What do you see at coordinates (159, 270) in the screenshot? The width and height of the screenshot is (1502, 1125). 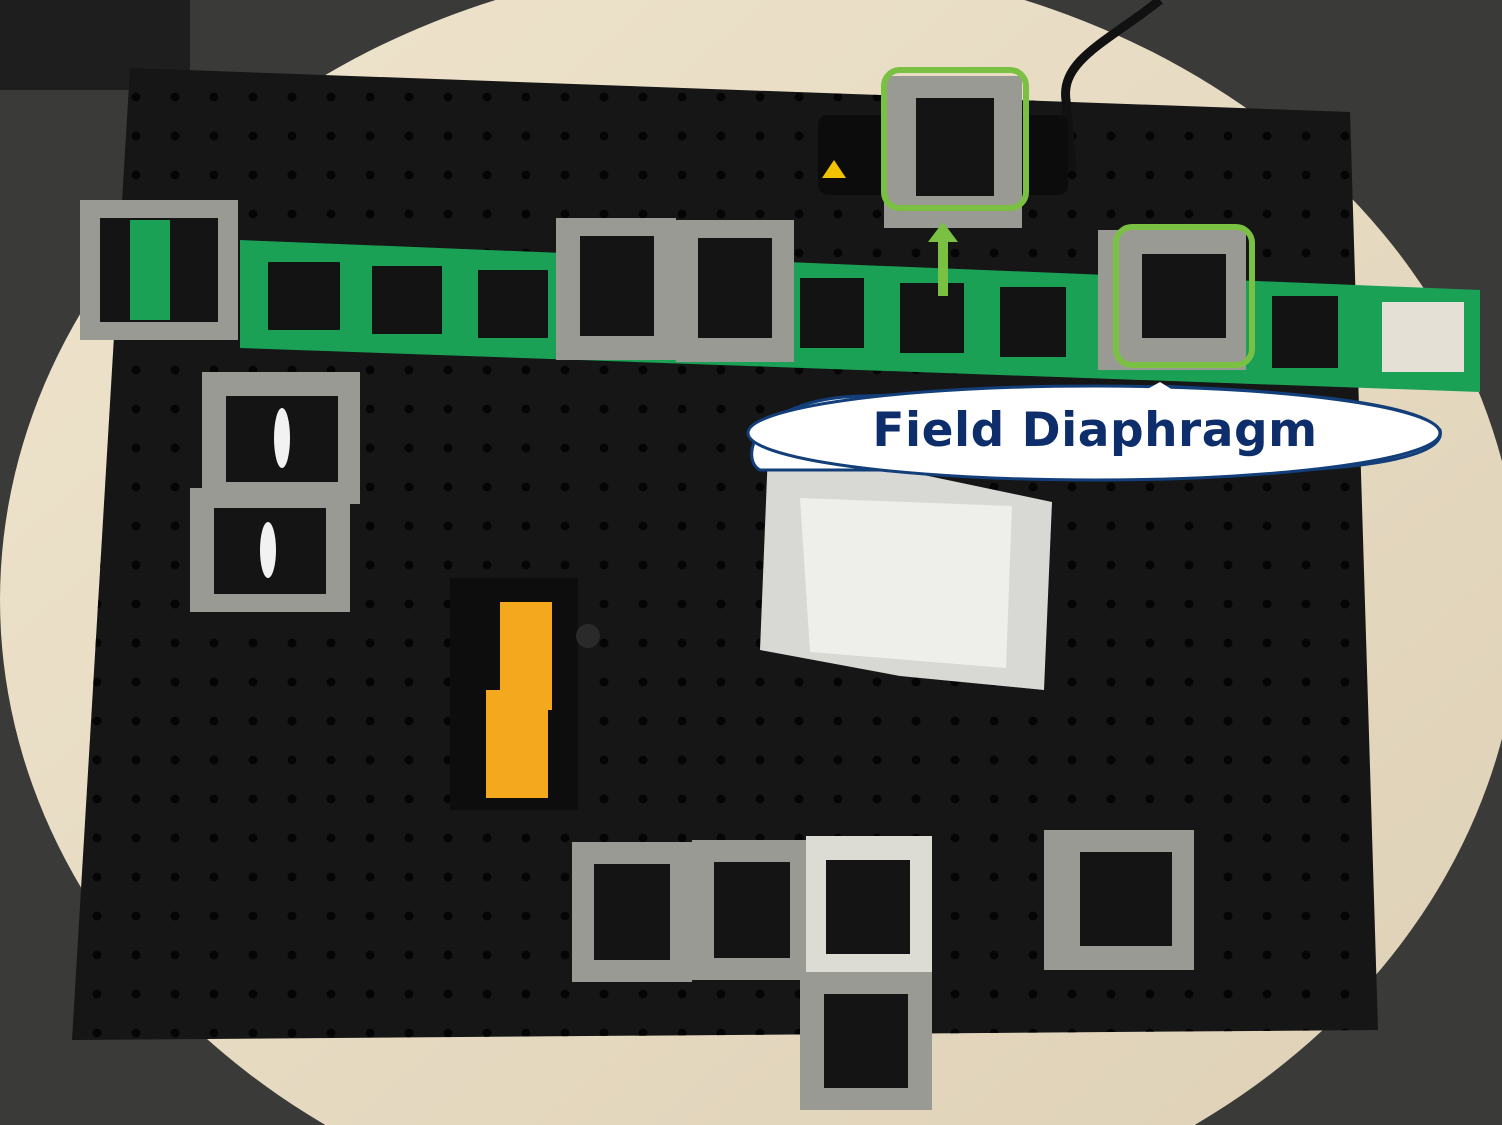 I see `rail-end-cube` at bounding box center [159, 270].